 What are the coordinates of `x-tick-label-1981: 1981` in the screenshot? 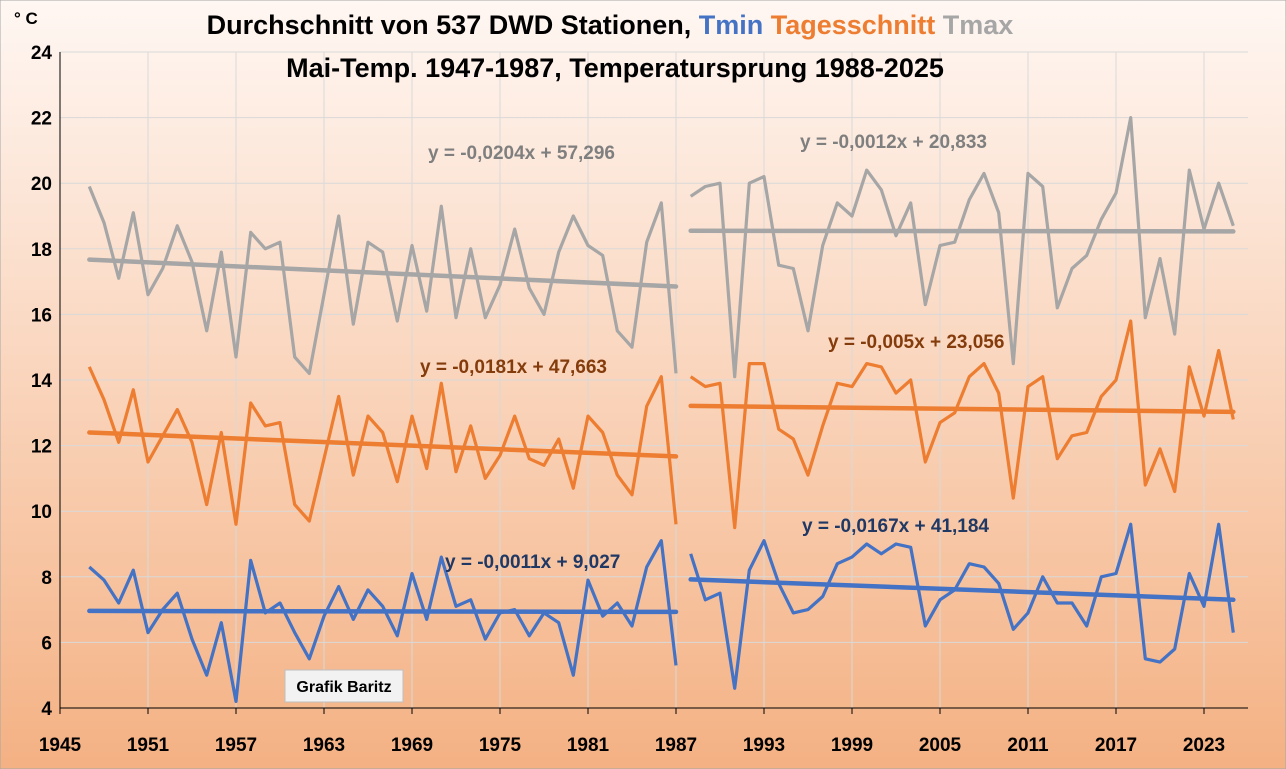 It's located at (588, 745).